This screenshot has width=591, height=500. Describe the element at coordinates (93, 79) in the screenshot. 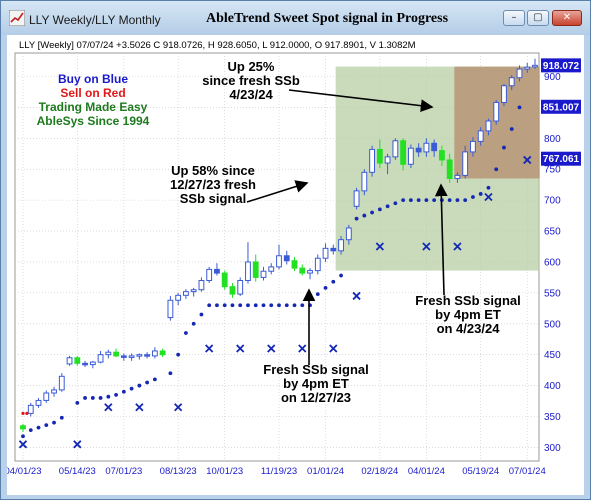

I see `legend-buy: Buy on Blue` at that location.